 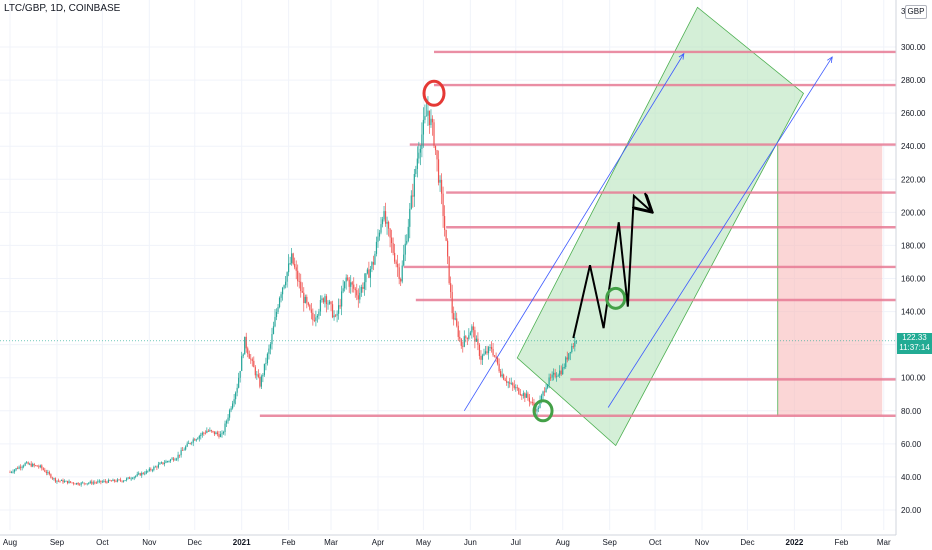 I want to click on time-tick-label: Nov, so click(x=702, y=542).